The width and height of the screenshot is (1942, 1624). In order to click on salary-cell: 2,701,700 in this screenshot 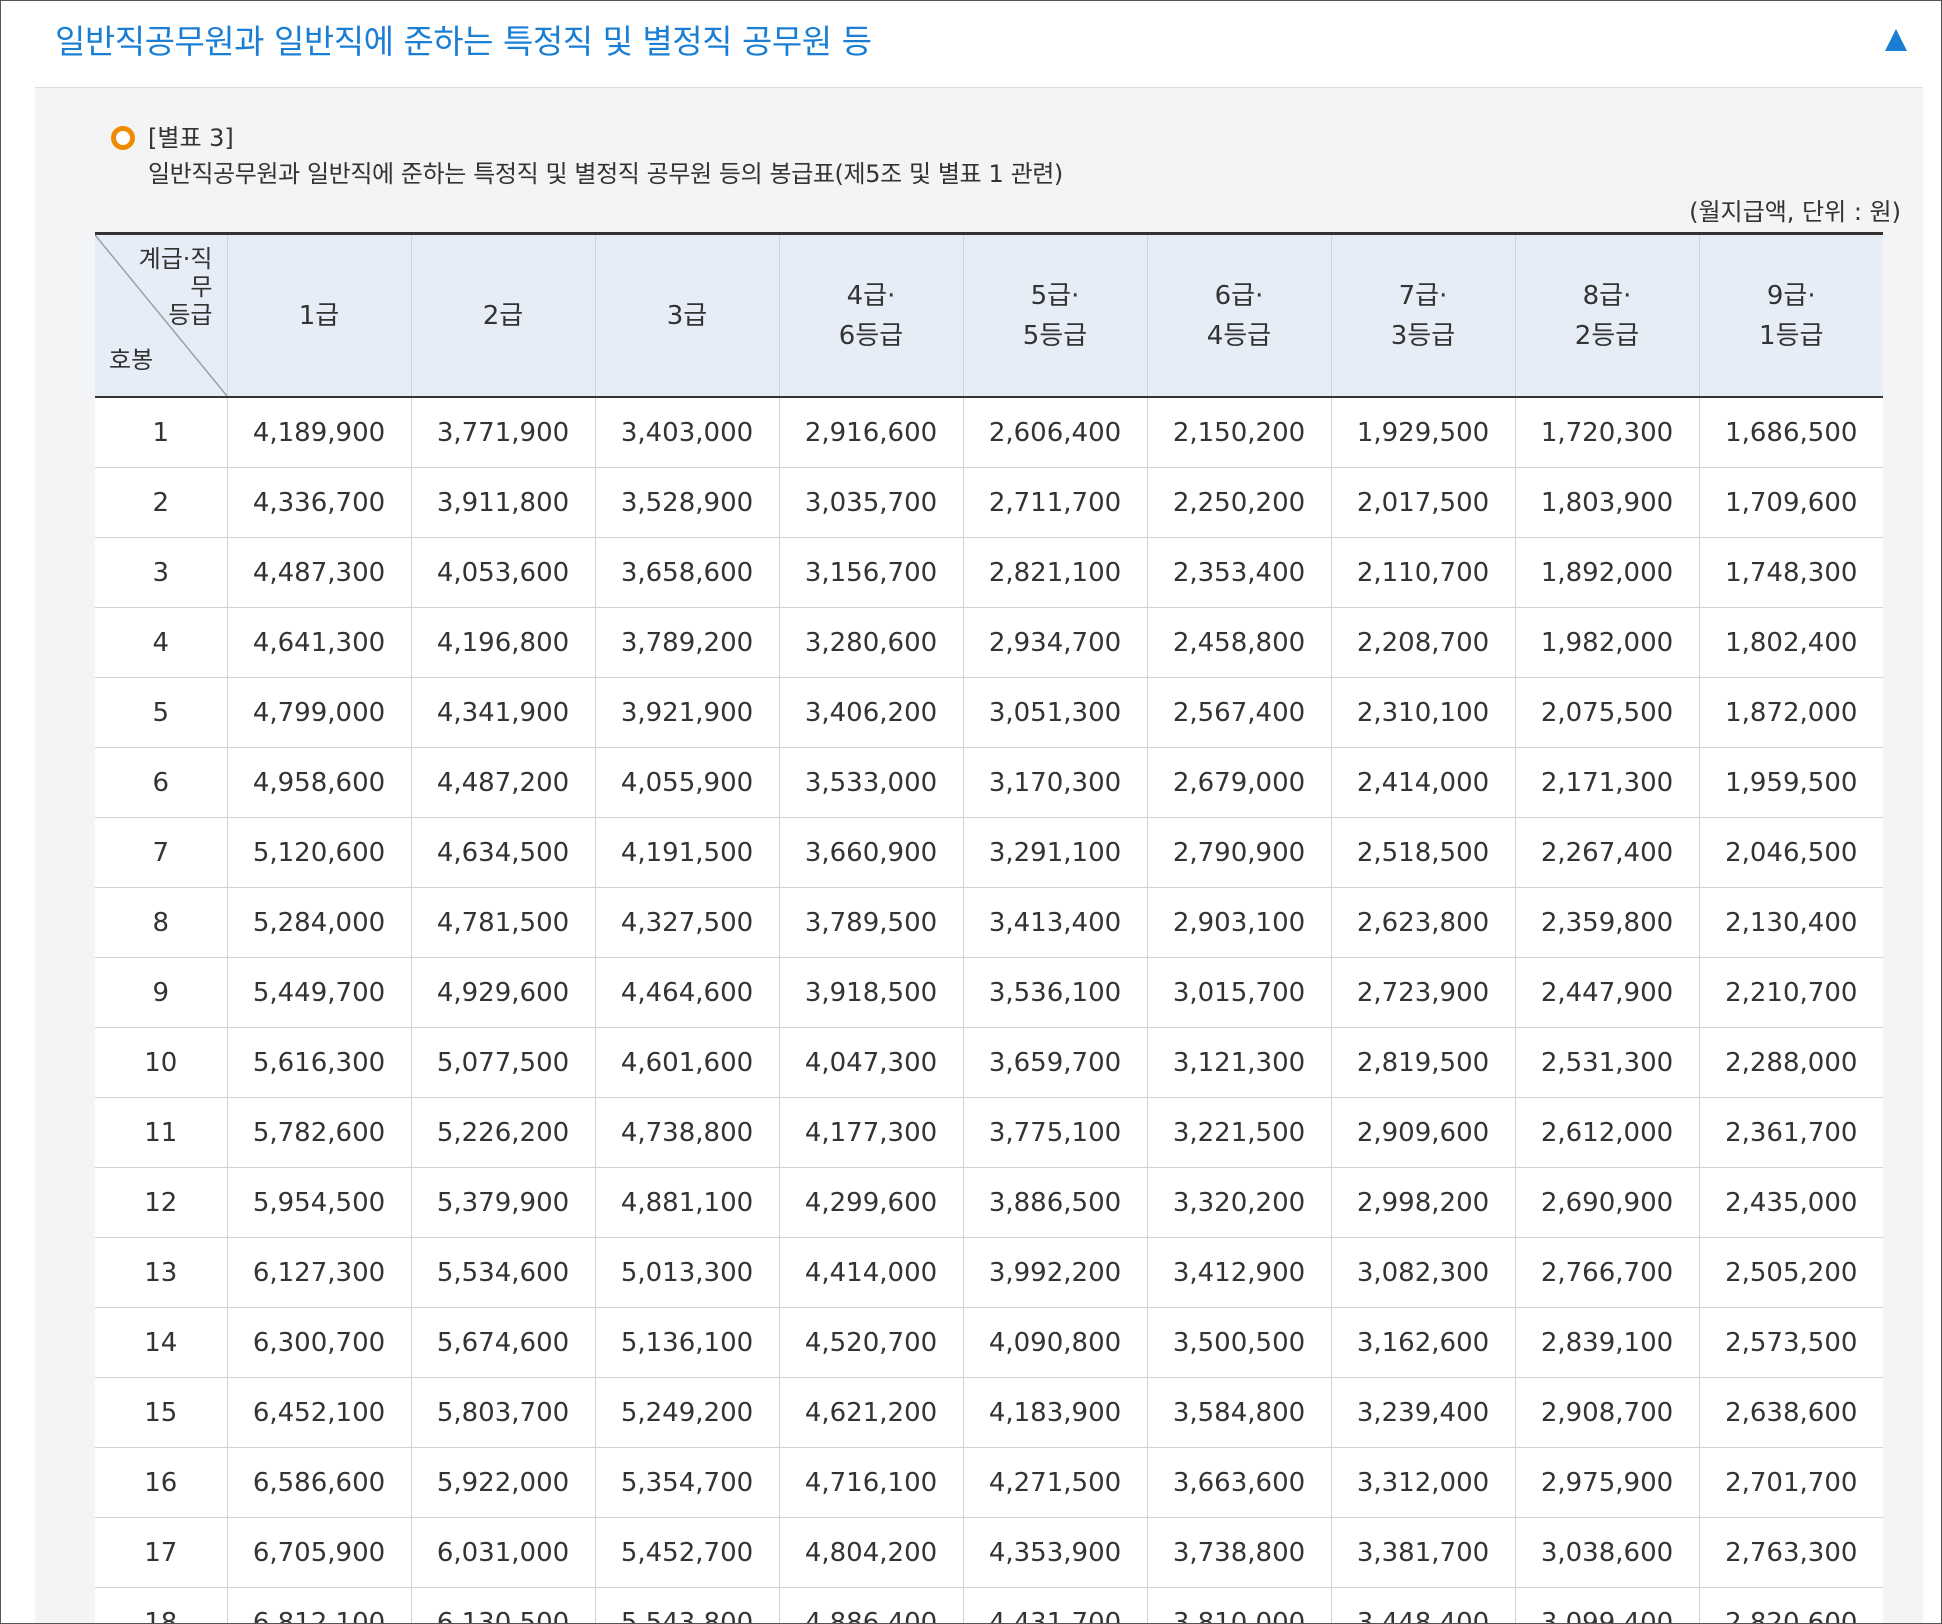, I will do `click(1791, 1482)`.